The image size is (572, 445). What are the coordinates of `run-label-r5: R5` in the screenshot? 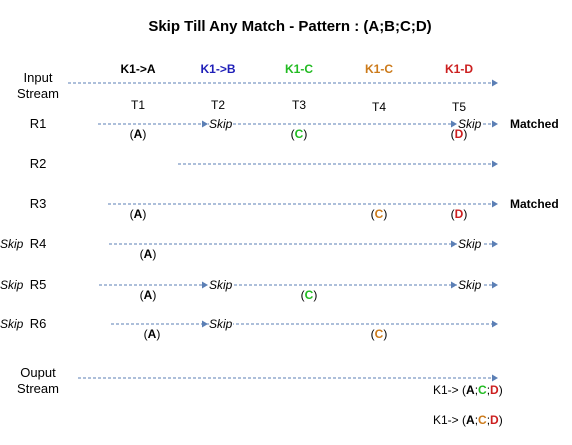 It's located at (38, 284).